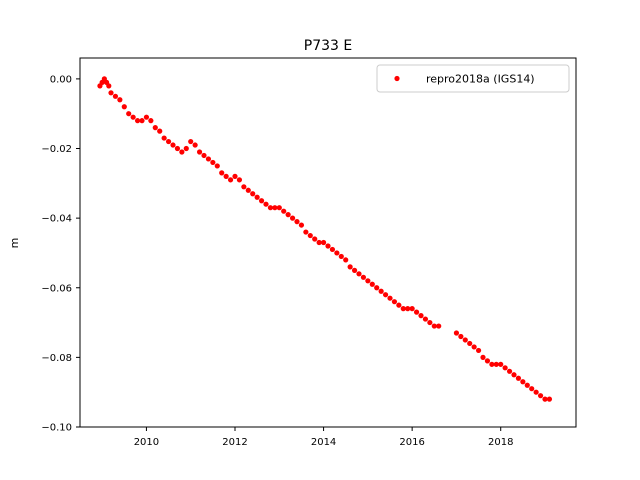 Image resolution: width=640 pixels, height=480 pixels. I want to click on y-tick-label: −0.08, so click(56, 358).